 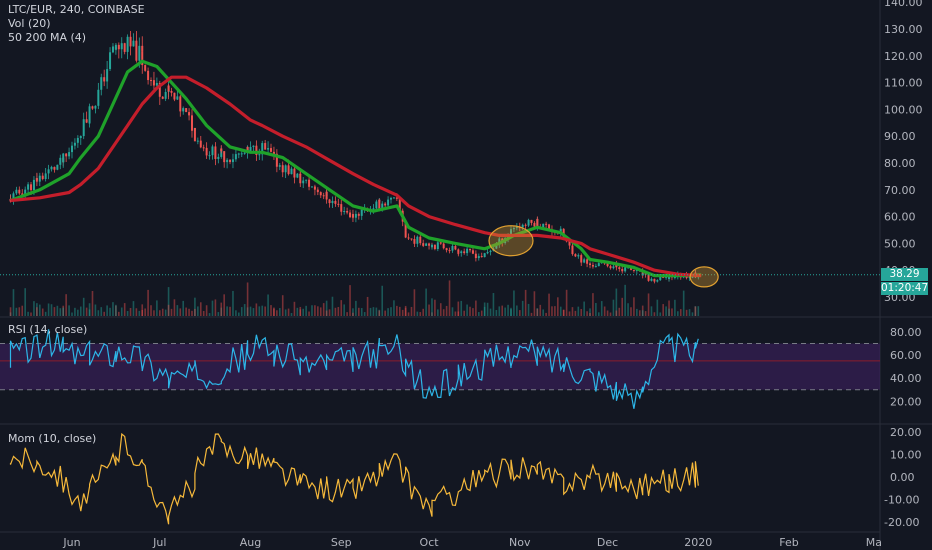 What do you see at coordinates (906, 332) in the screenshot?
I see `rsi-tick: 80.00` at bounding box center [906, 332].